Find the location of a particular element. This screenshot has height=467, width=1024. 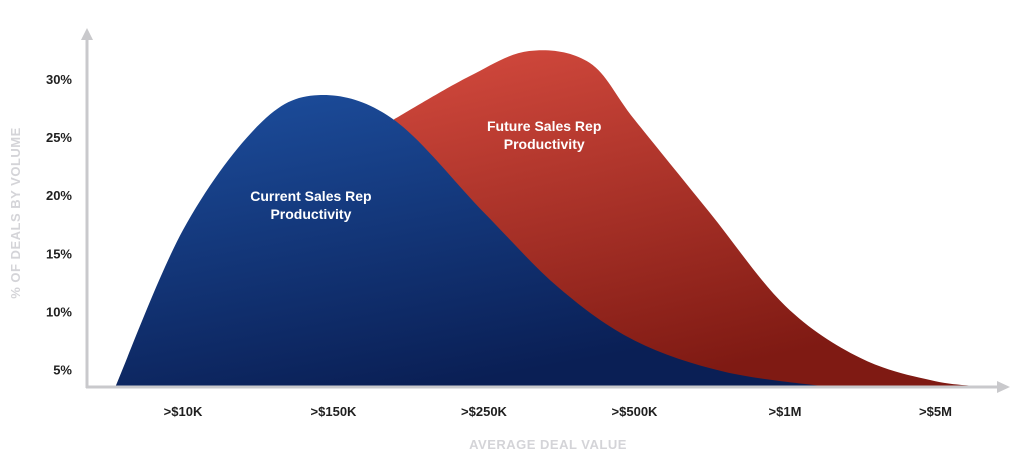

y-tick-label: 15% is located at coordinates (59, 253).